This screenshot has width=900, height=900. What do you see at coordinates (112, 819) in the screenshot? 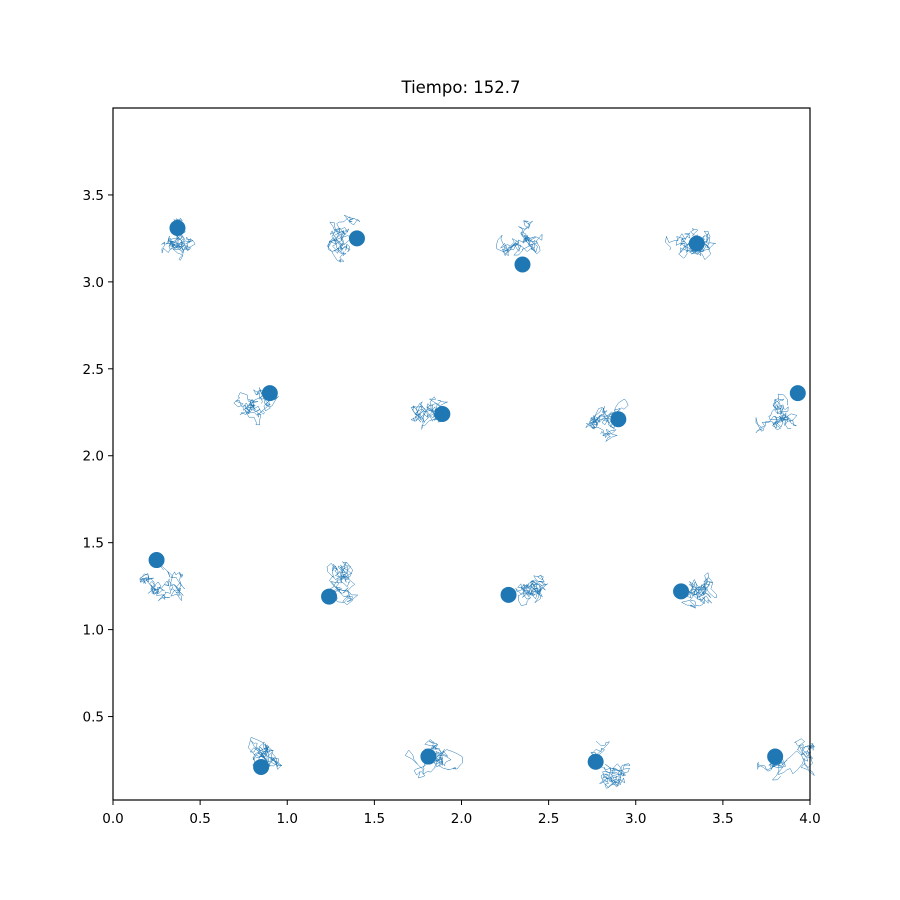
I see `x-tick-label: 0.0` at bounding box center [112, 819].